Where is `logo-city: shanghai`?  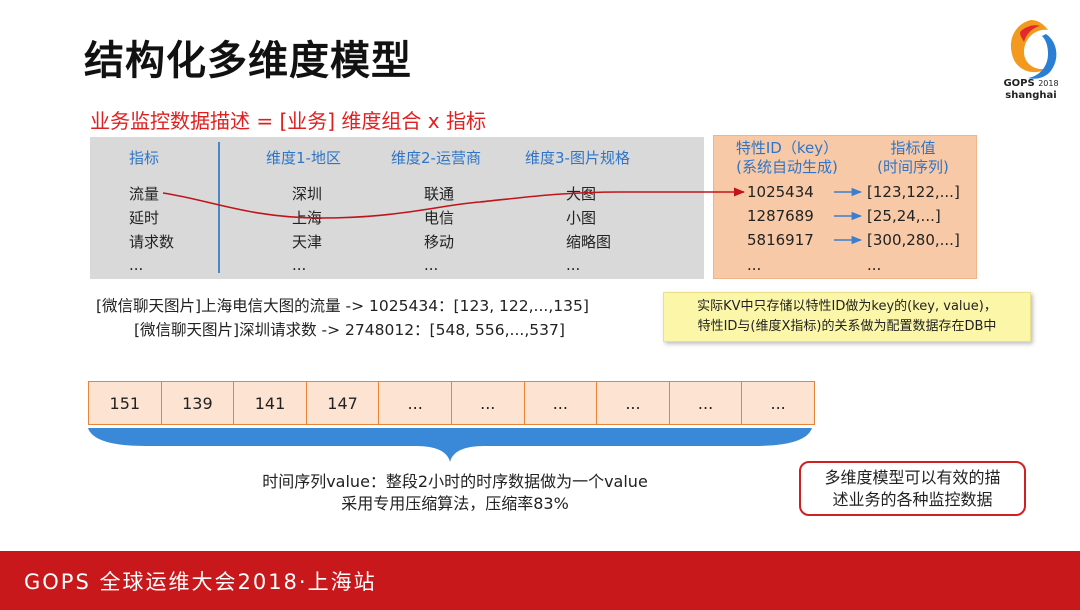 logo-city: shanghai is located at coordinates (1031, 95).